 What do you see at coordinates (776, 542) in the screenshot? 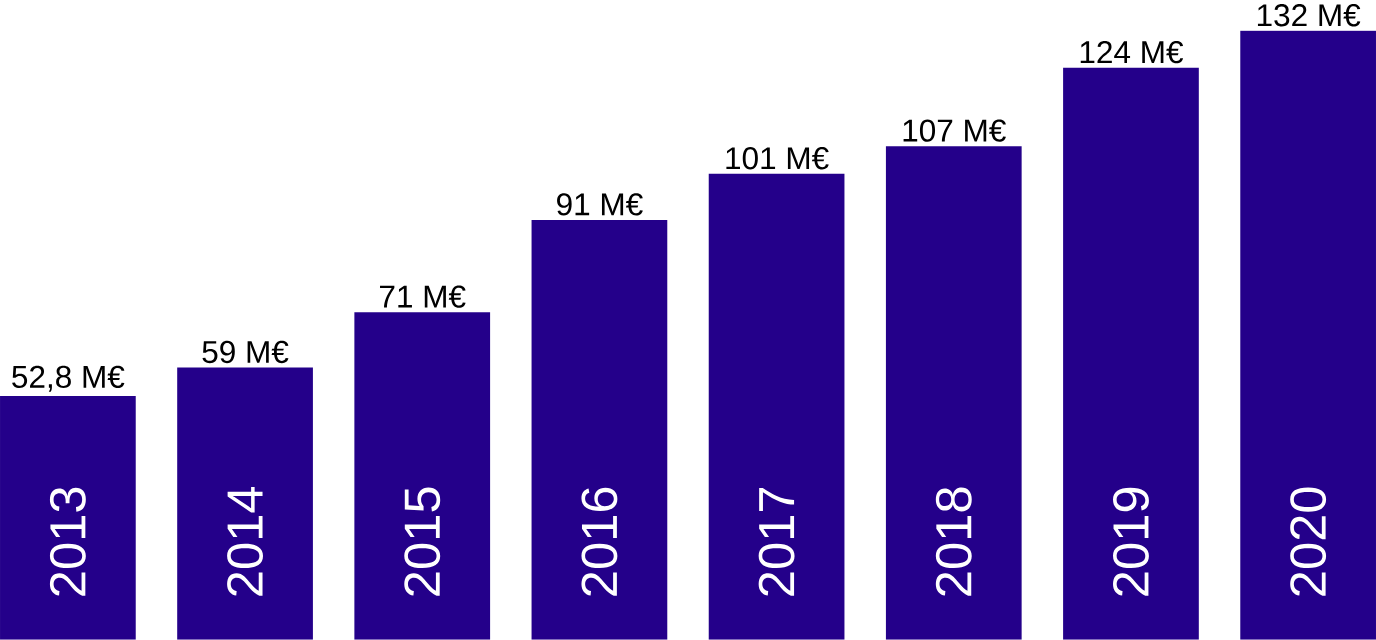
I see `x-tick-label: 2017` at bounding box center [776, 542].